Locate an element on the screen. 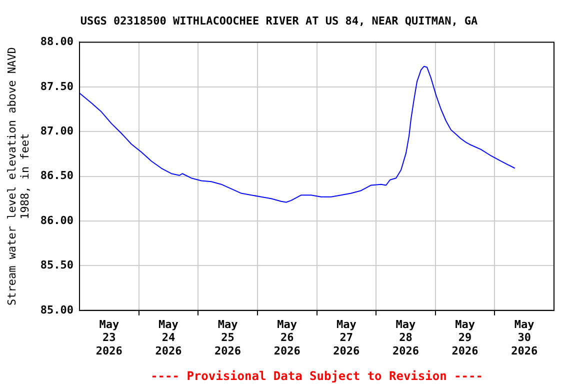  text: ---- Provisional Data Subject to Revision ---- is located at coordinates (316, 376).